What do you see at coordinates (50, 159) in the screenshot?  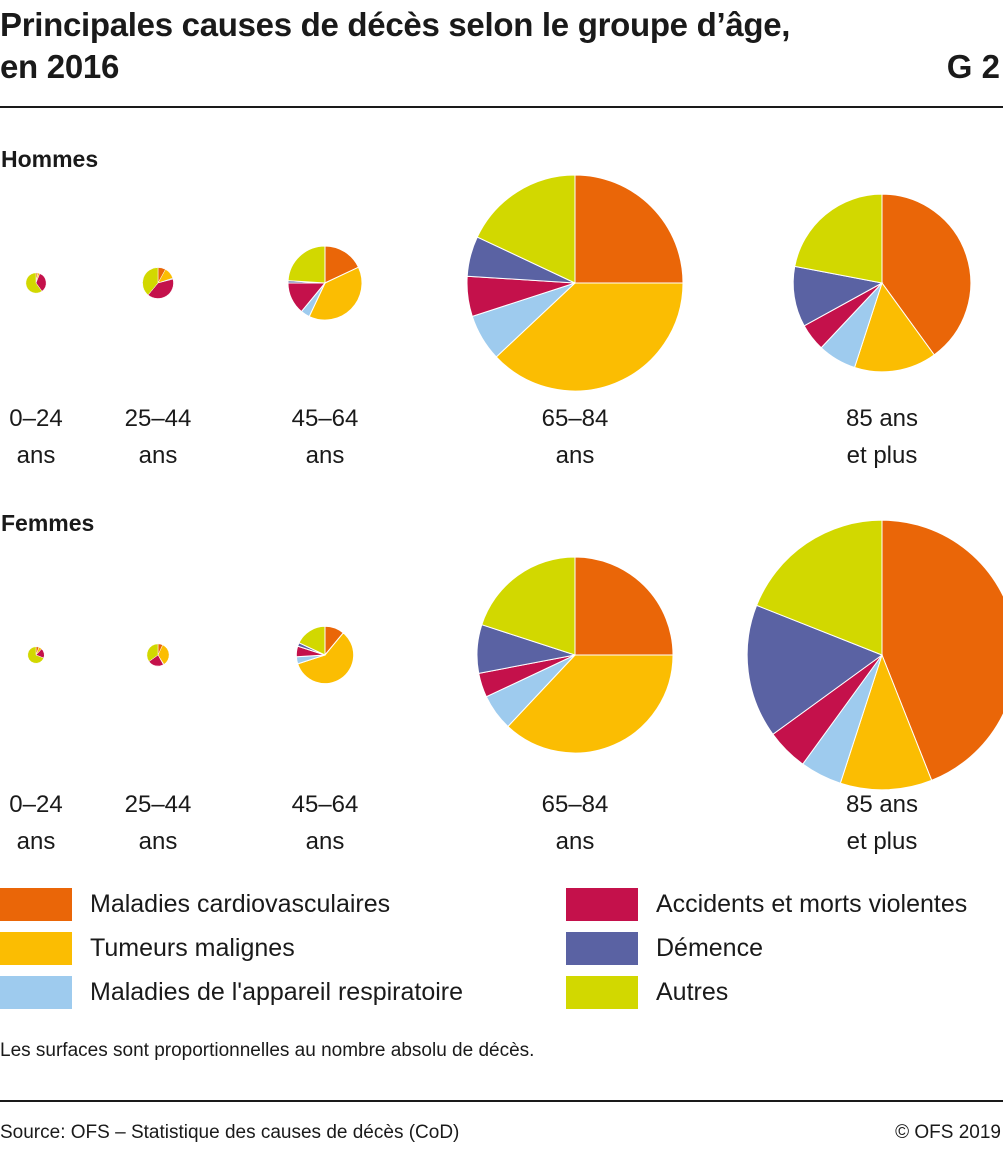 I see `section-label-men: Hommes` at bounding box center [50, 159].